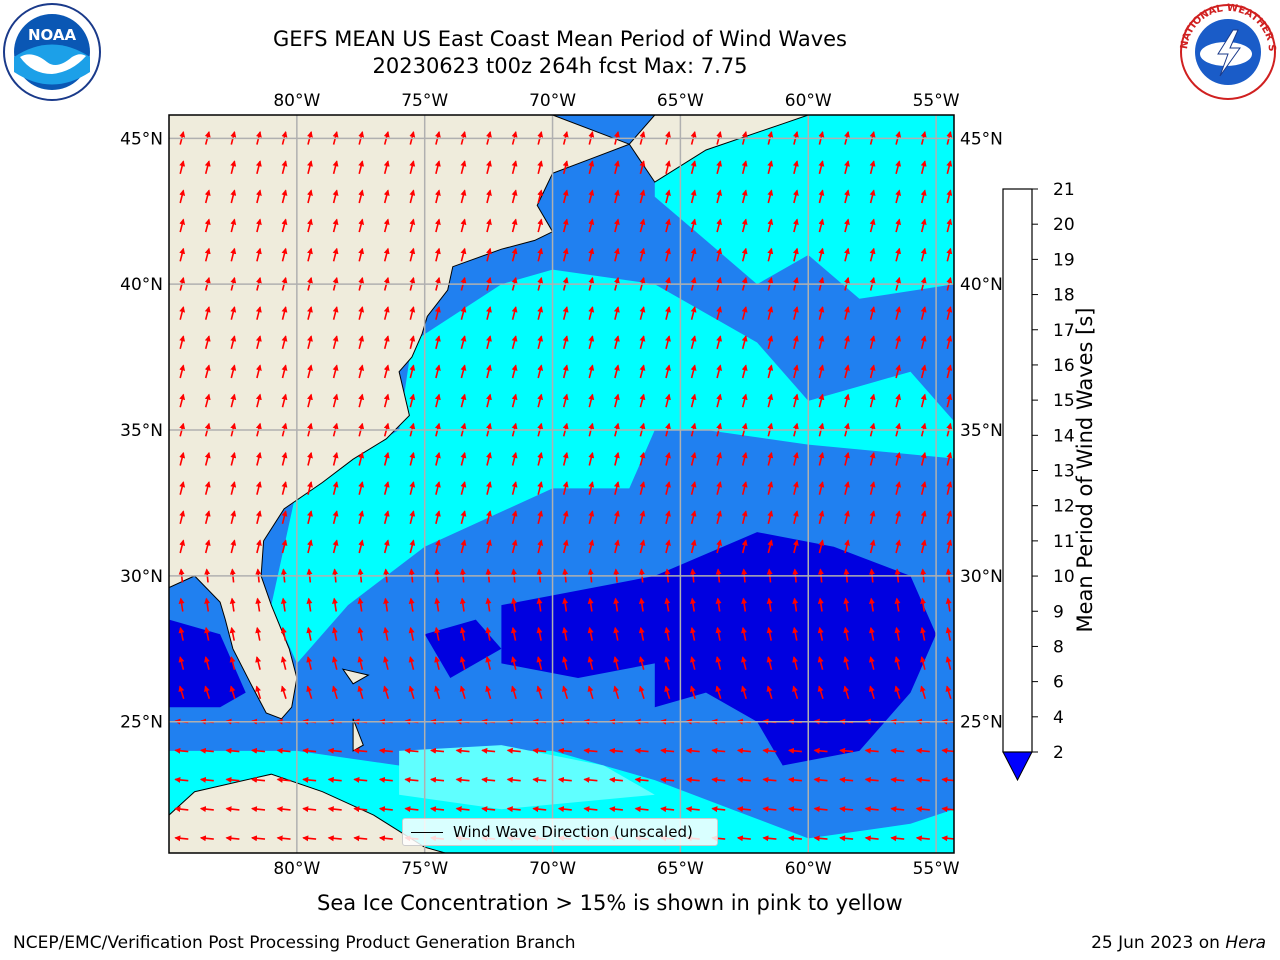 Image resolution: width=1280 pixels, height=960 pixels. I want to click on lat-tick-left: 45°N, so click(141, 139).